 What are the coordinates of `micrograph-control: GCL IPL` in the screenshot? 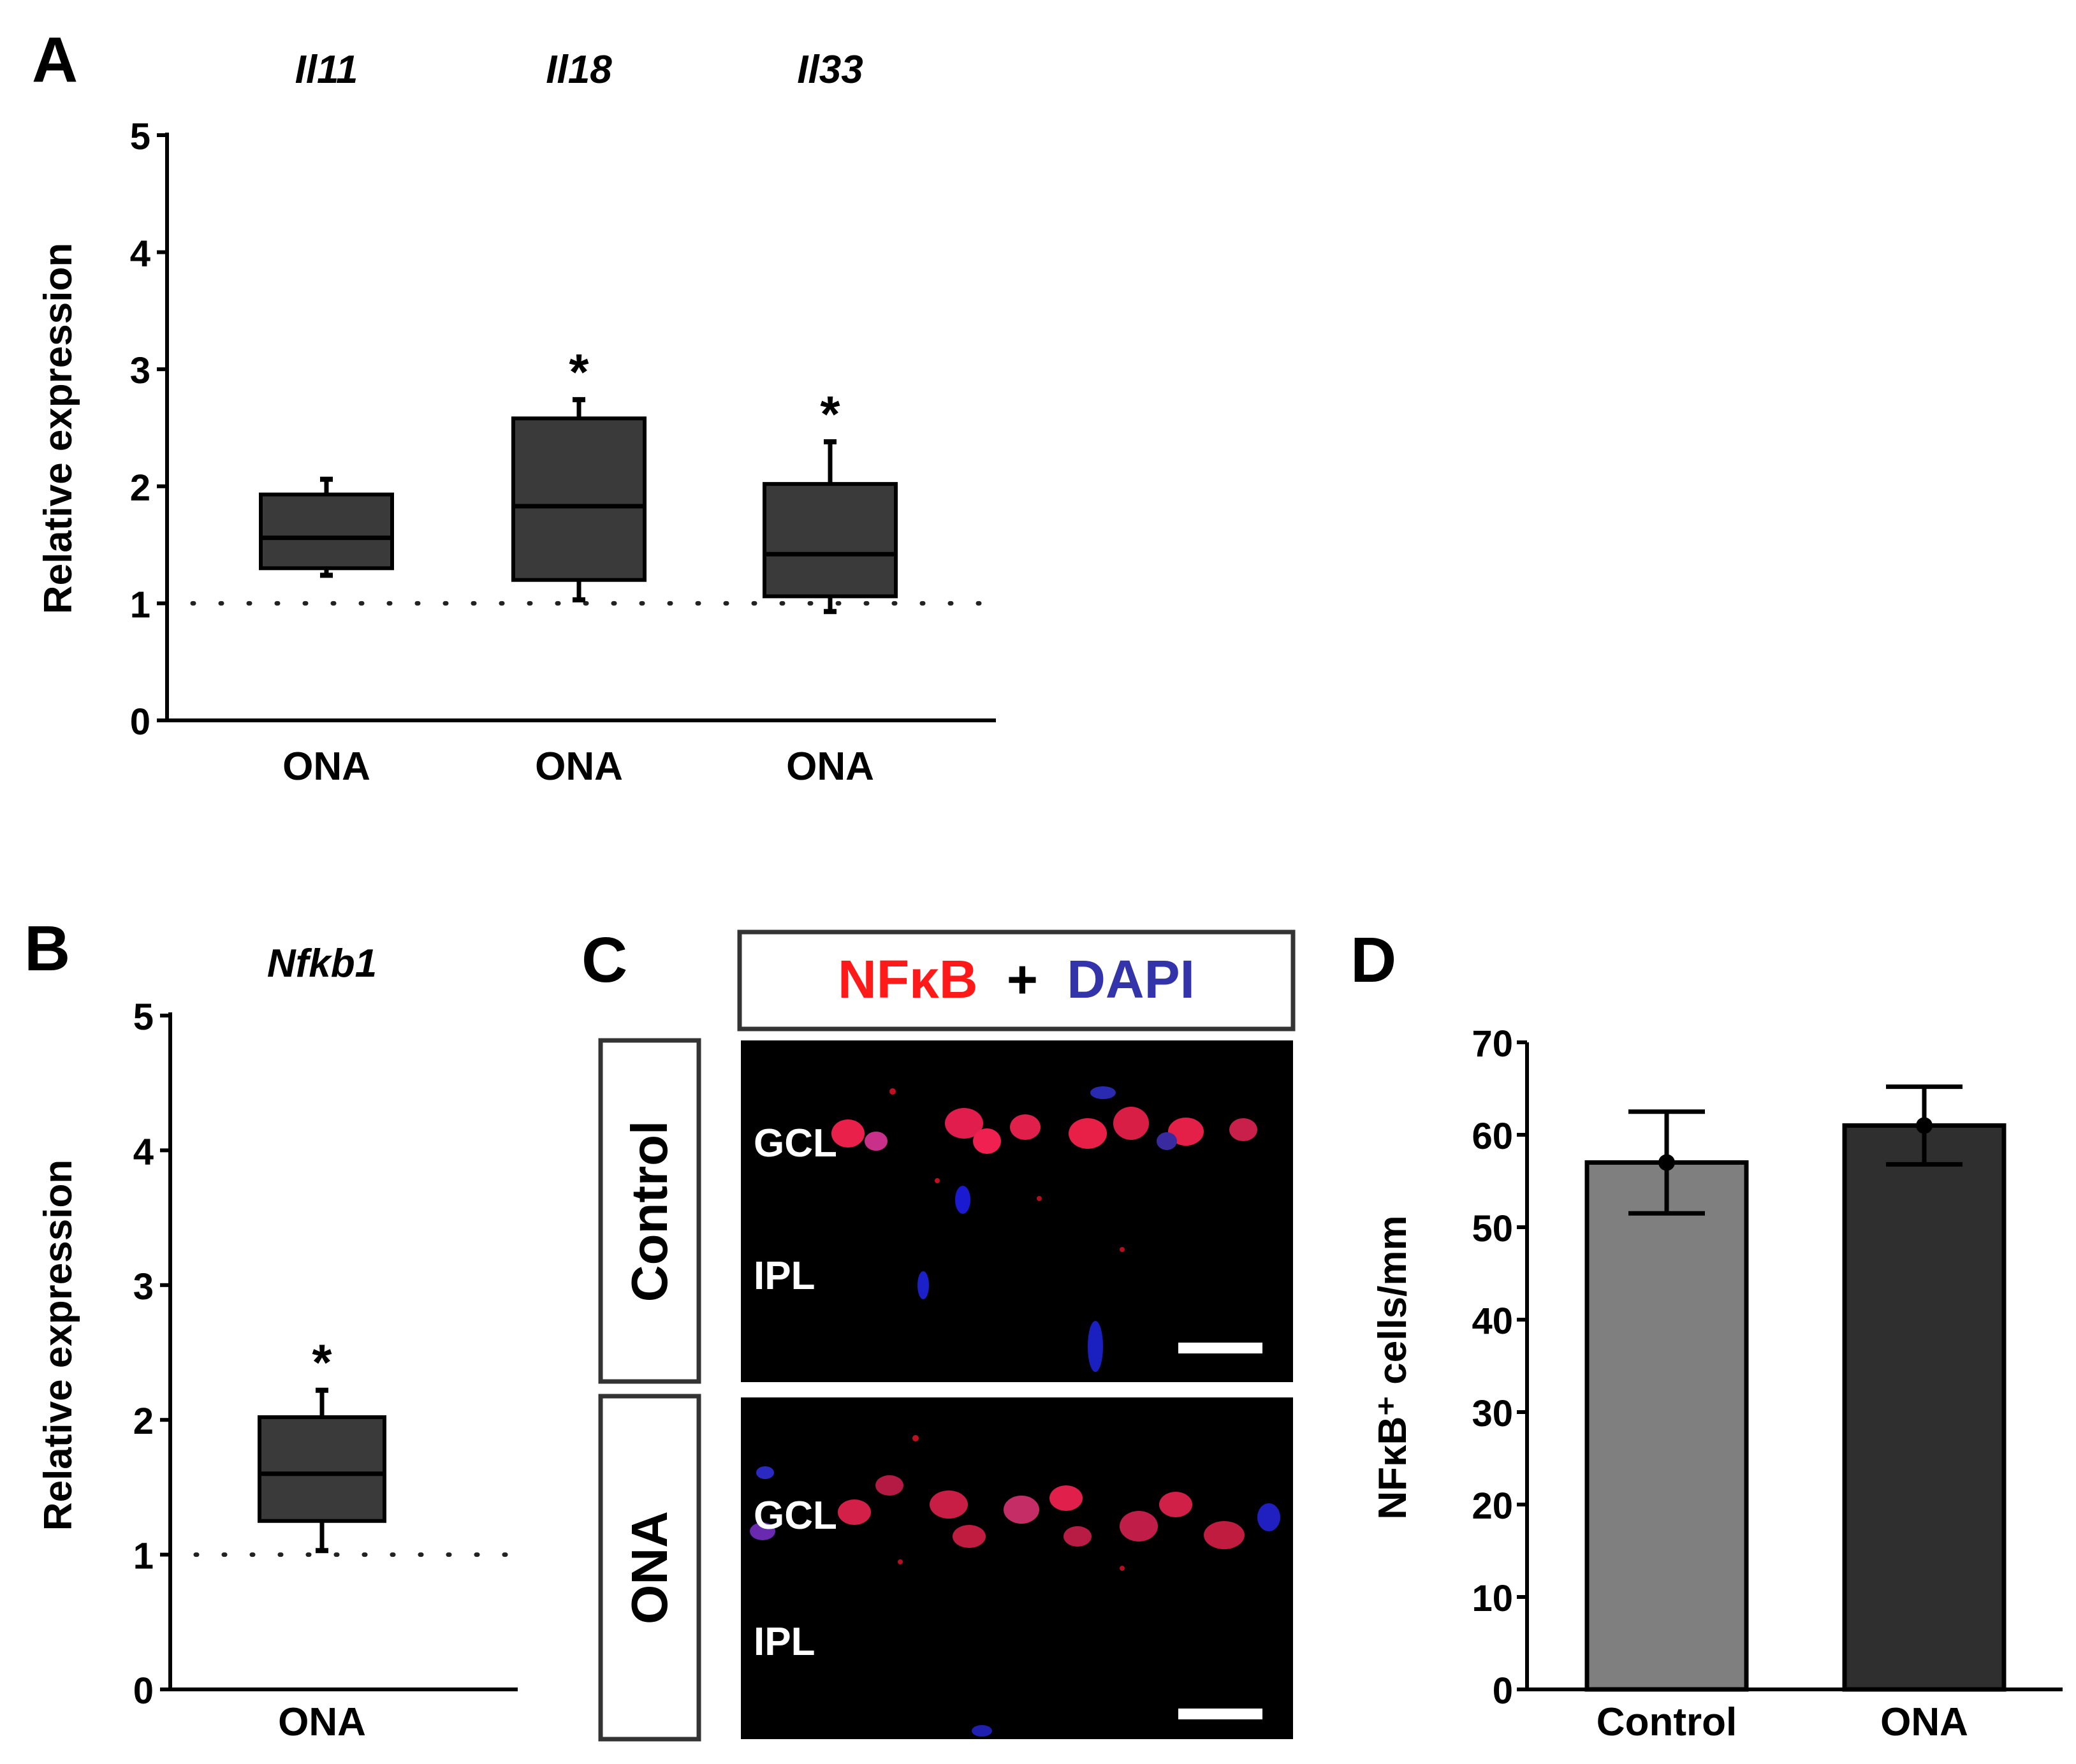 It's located at (1017, 1211).